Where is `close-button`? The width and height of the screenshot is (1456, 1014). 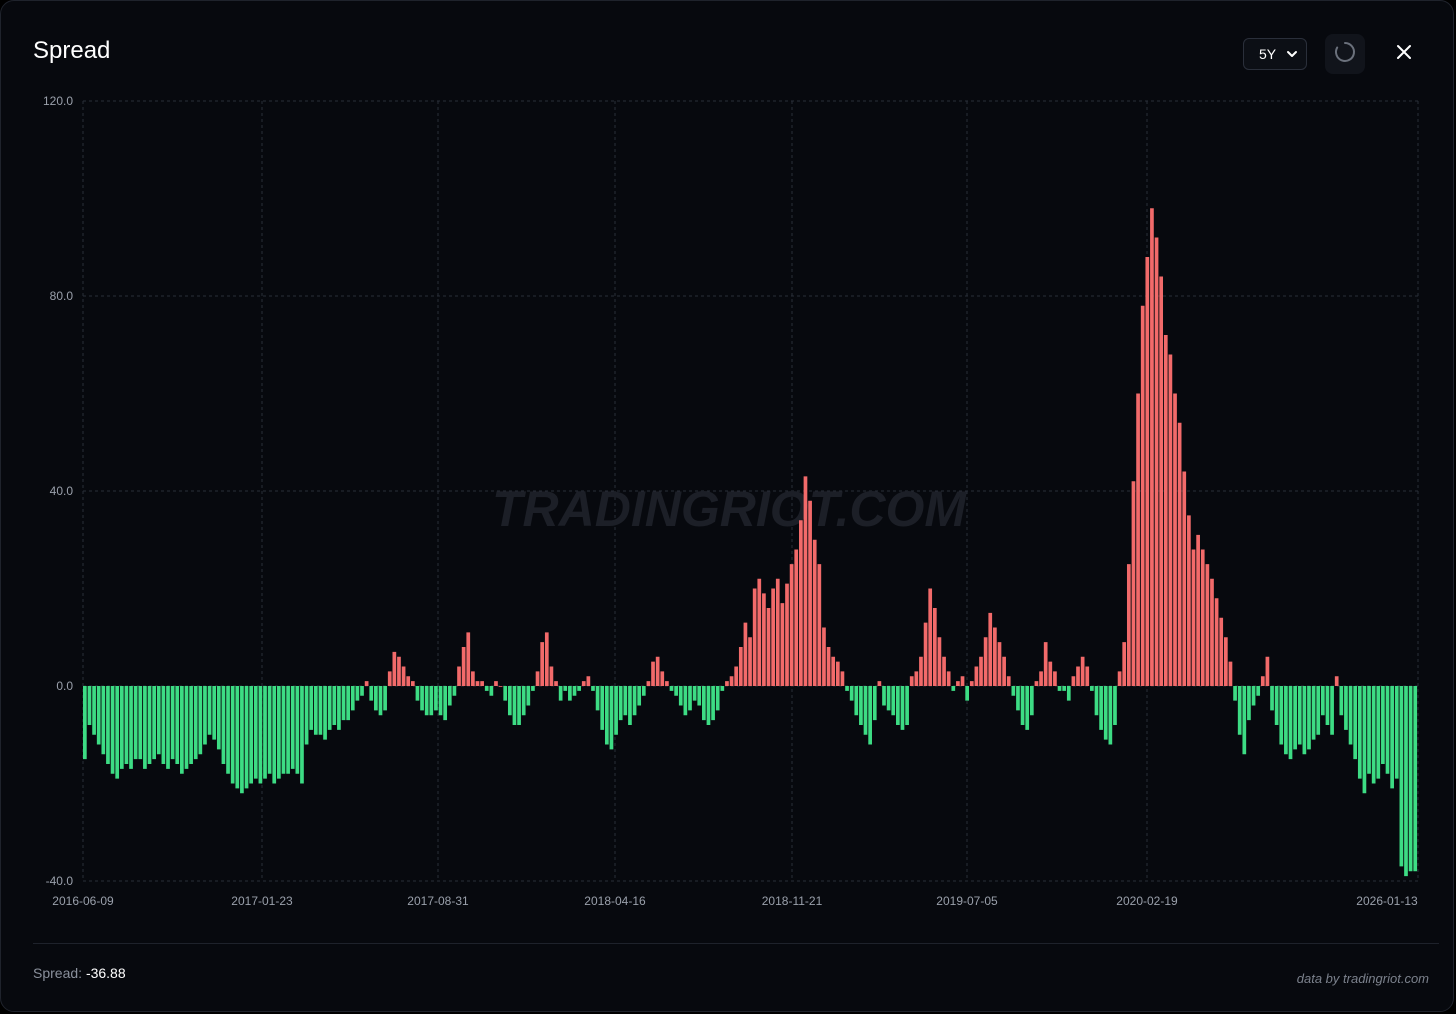
close-button is located at coordinates (1404, 54).